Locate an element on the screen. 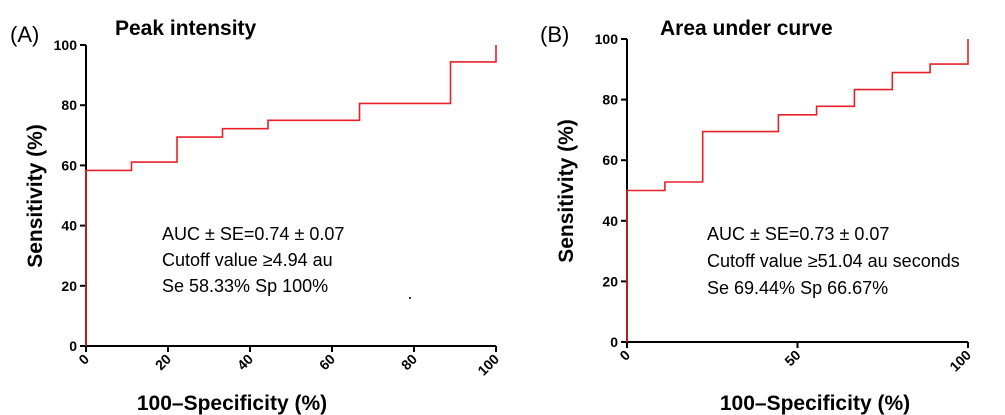 The image size is (1005, 415). panel-a-x-tick-label: 40 is located at coordinates (245, 362).